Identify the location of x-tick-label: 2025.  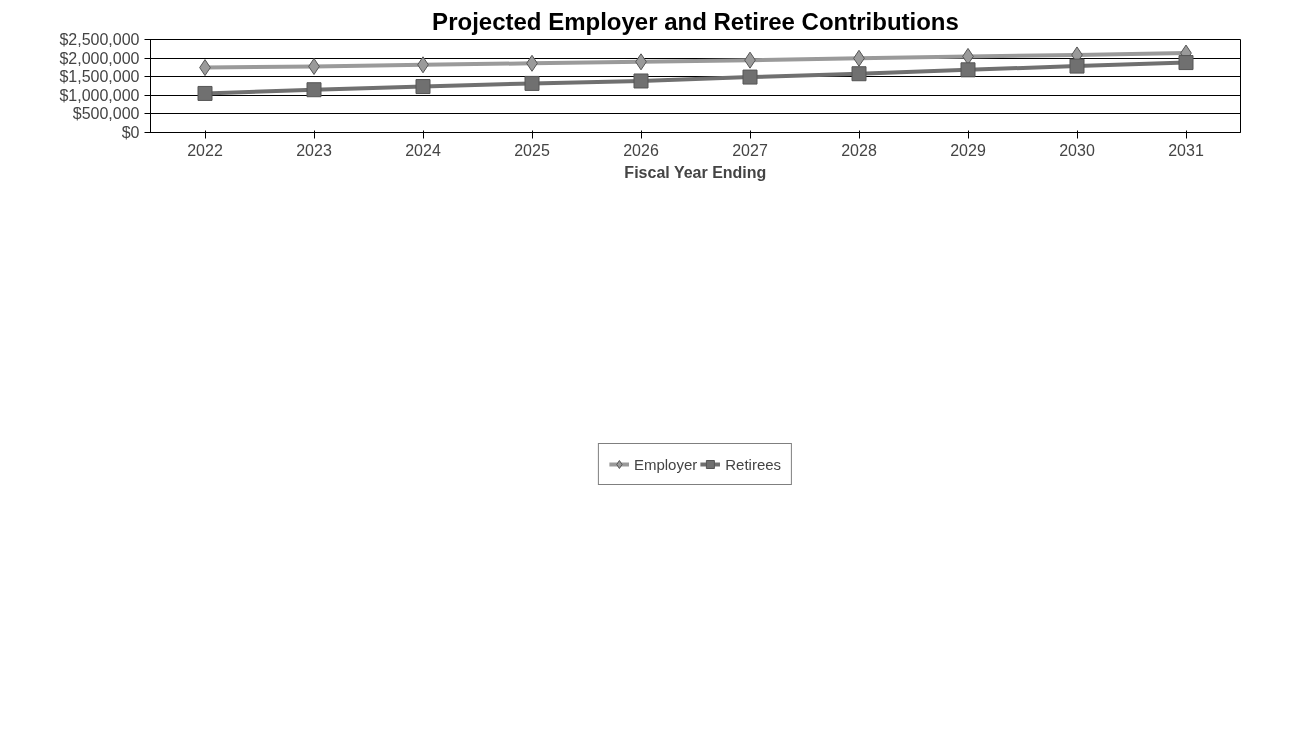
(532, 150).